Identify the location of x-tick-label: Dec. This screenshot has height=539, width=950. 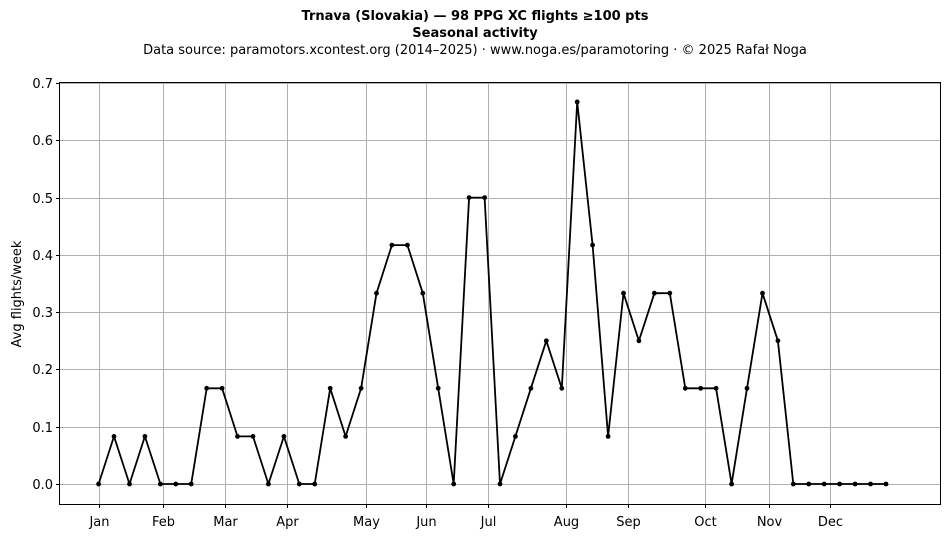
(830, 522).